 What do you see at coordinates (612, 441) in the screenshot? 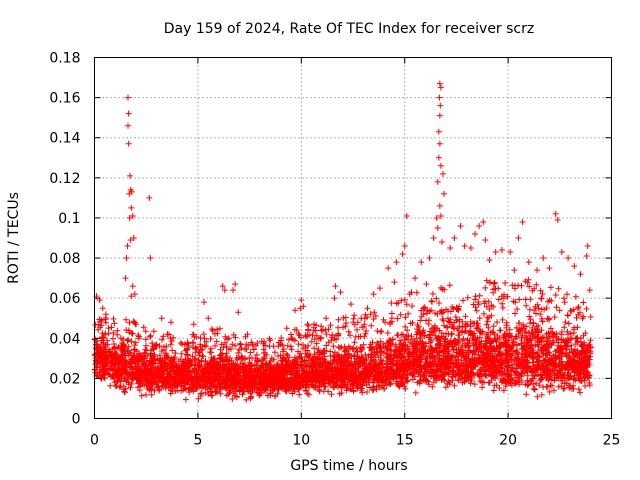
I see `x-tick-label: 25` at bounding box center [612, 441].